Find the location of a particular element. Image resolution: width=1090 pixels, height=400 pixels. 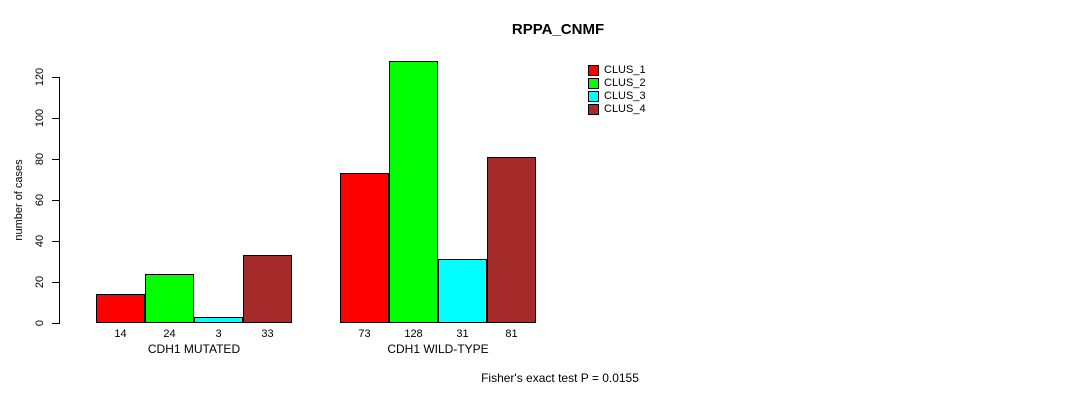

fisher-test-annotation: Fisher's exact test P = 0.0155 is located at coordinates (560, 378).